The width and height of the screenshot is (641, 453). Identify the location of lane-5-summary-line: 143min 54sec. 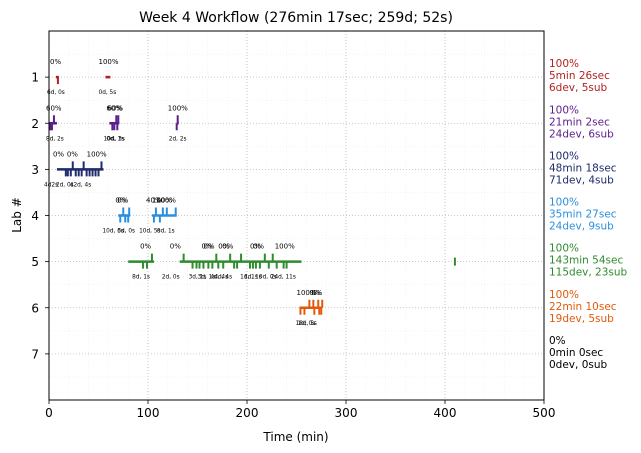
(586, 261).